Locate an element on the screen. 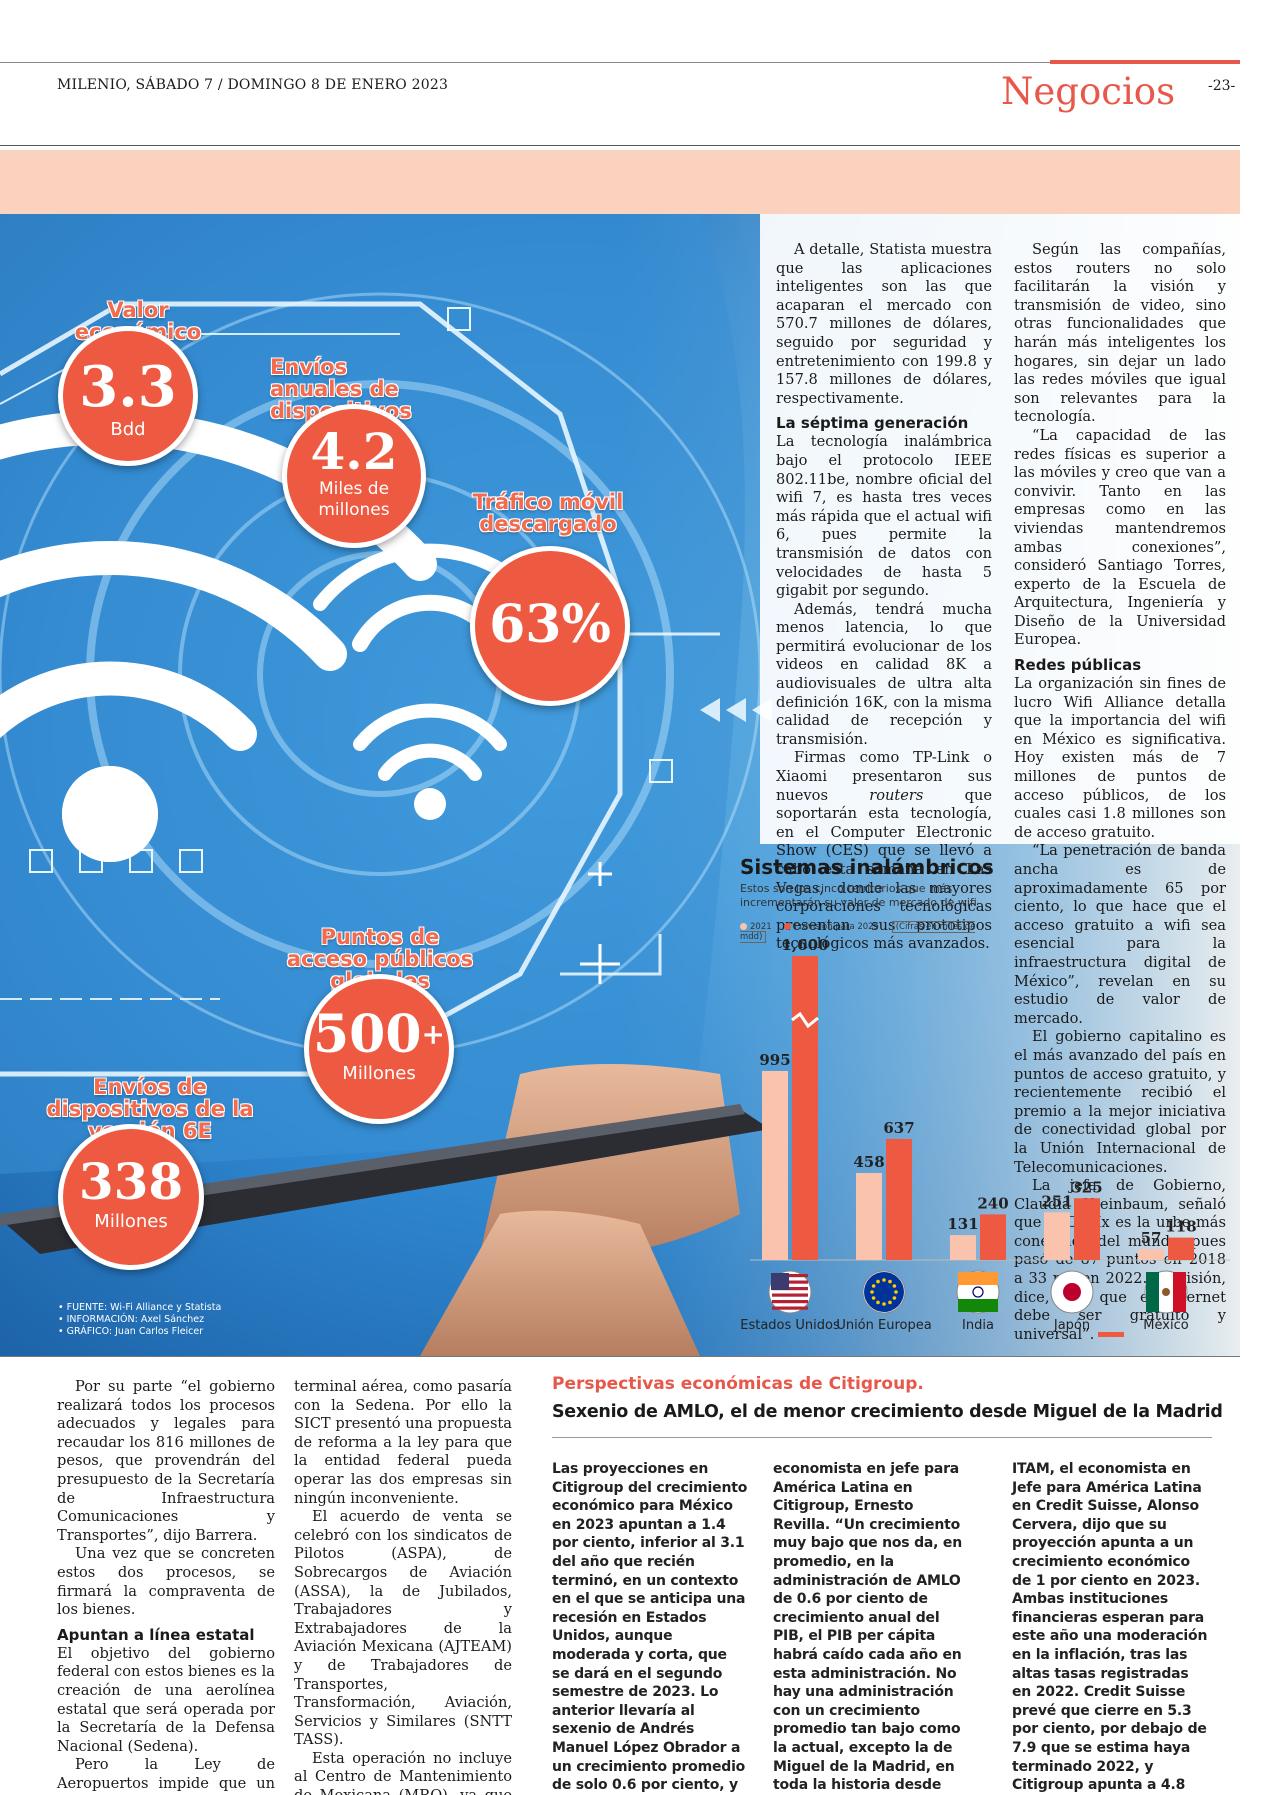  header-rule-bottom is located at coordinates (620, 145).